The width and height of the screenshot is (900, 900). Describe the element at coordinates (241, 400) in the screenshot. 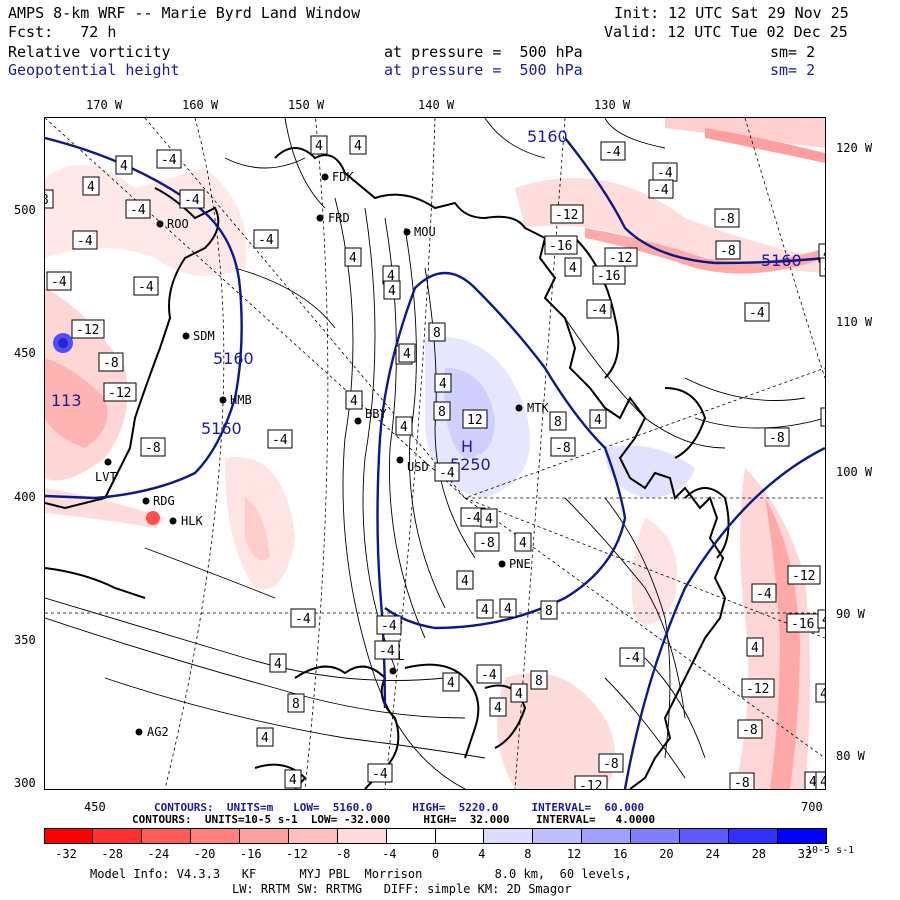

I see `station-label: HMB` at that location.